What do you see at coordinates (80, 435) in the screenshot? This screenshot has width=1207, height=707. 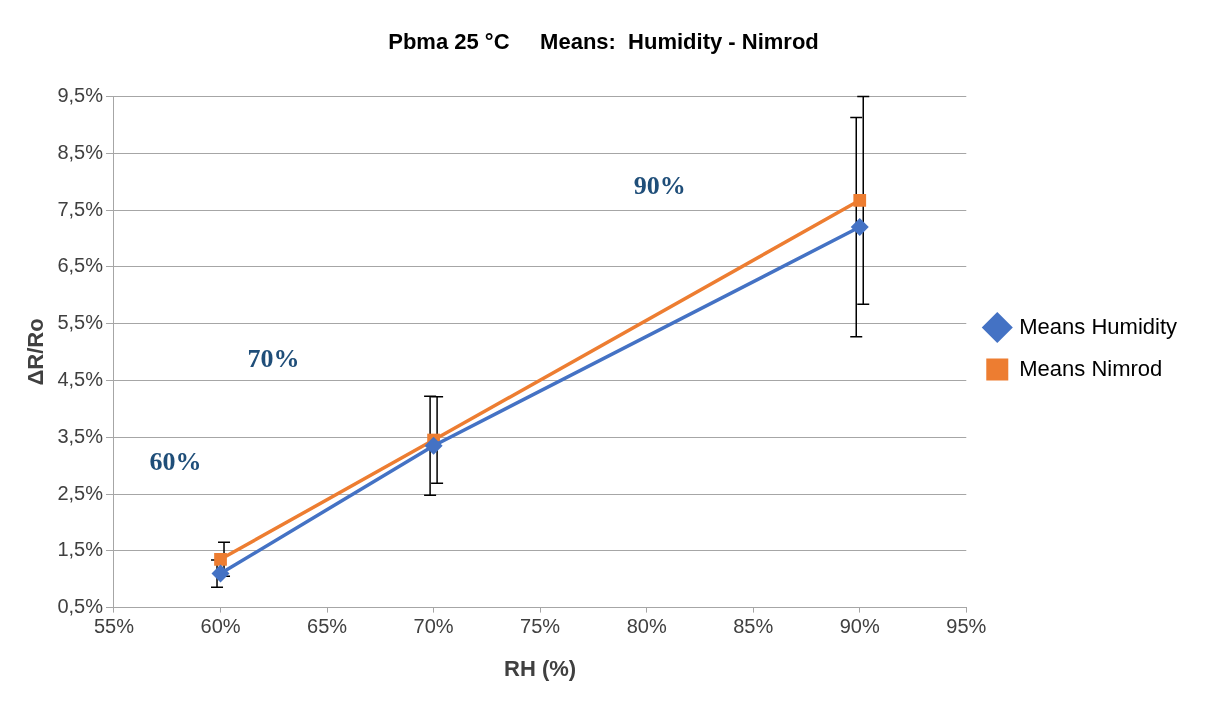 I see `y-tick-label: 3,5%` at bounding box center [80, 435].